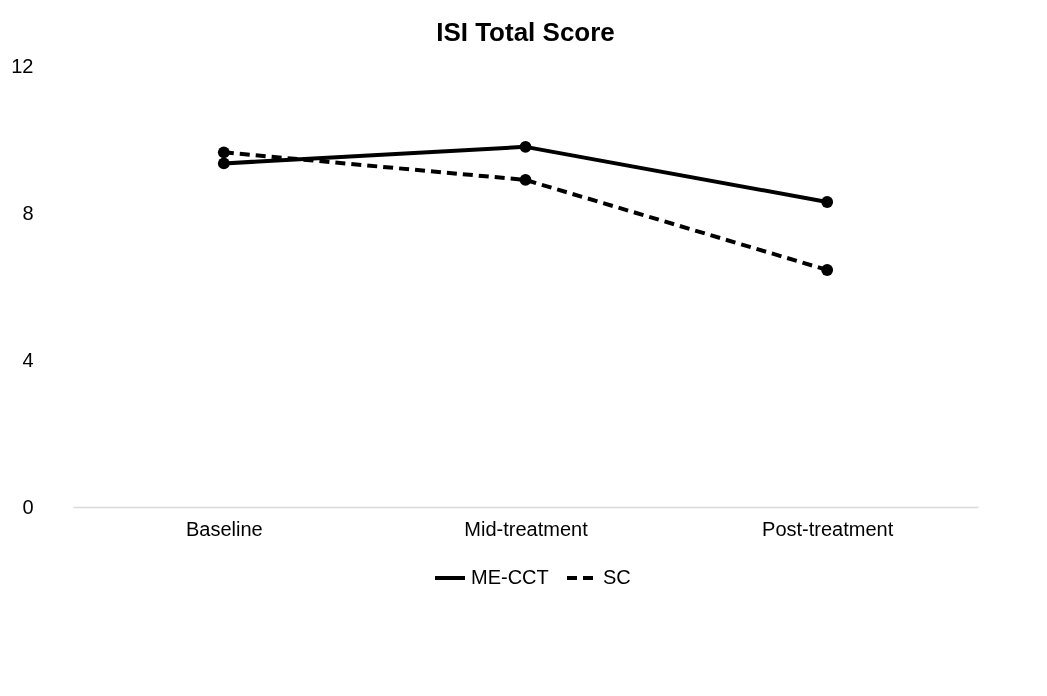 The width and height of the screenshot is (1047, 696). I want to click on legend-label: SC, so click(617, 577).